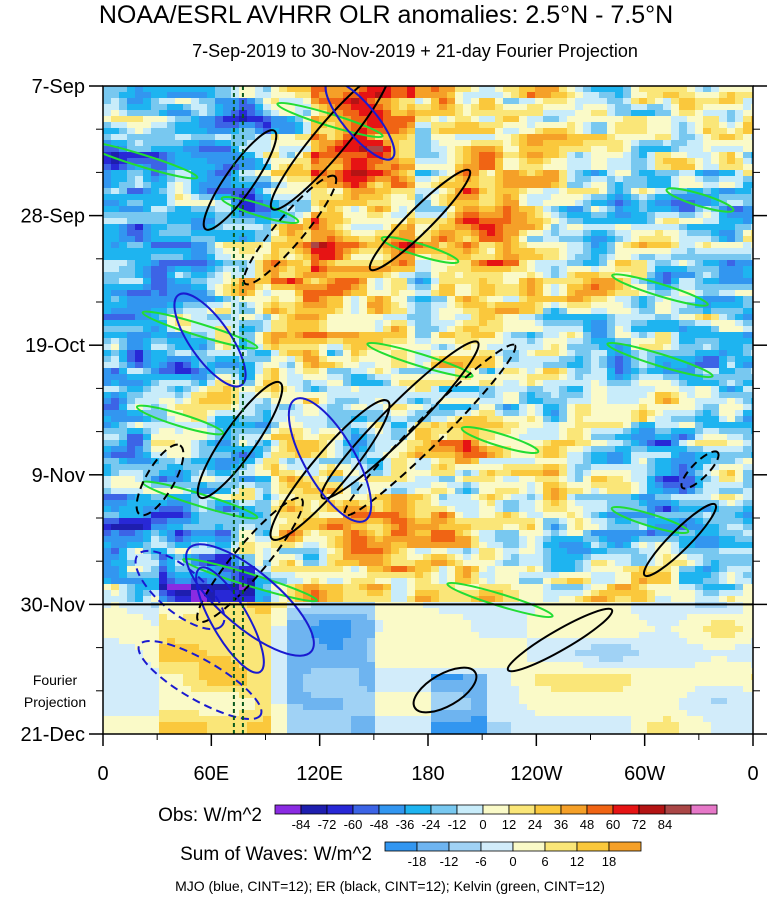 Image resolution: width=772 pixels, height=900 pixels. Describe the element at coordinates (644, 774) in the screenshot. I see `x-tick-label: 60W` at that location.